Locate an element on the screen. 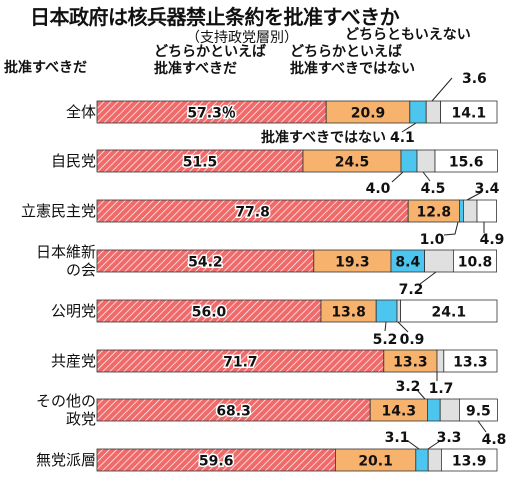 This screenshot has width=512, height=482. category-label-line: 無党派層 is located at coordinates (65, 460).